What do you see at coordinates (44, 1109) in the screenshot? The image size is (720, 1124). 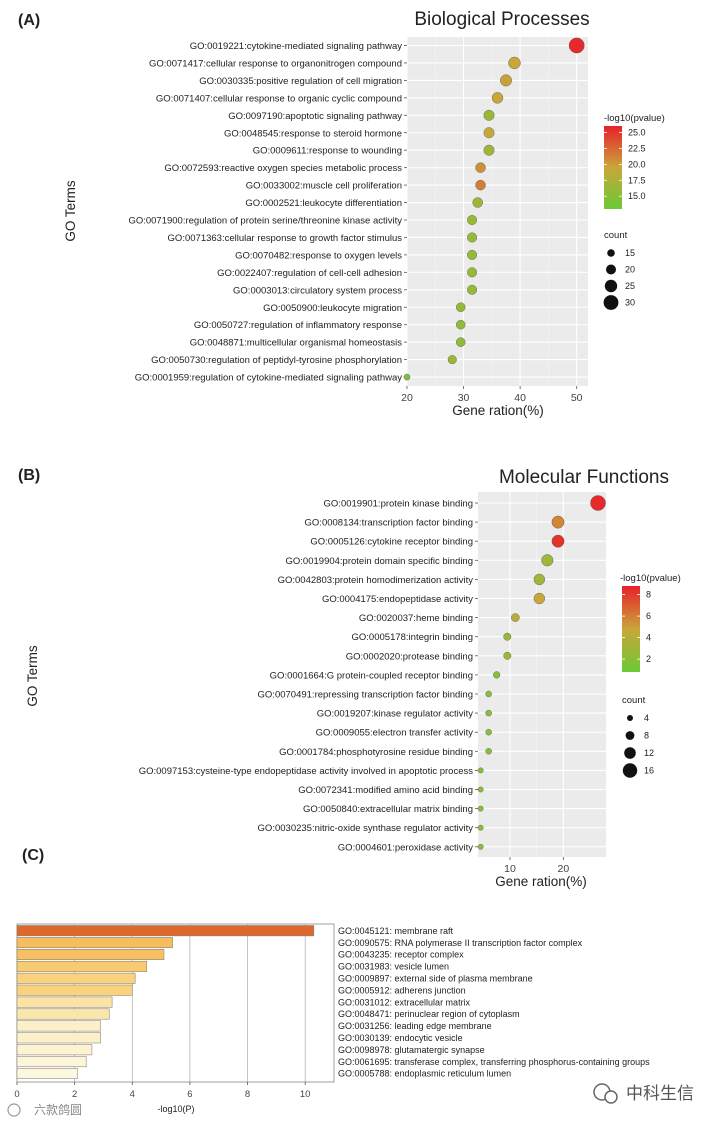 I see `watermark-left: 六款鸽圆` at bounding box center [44, 1109].